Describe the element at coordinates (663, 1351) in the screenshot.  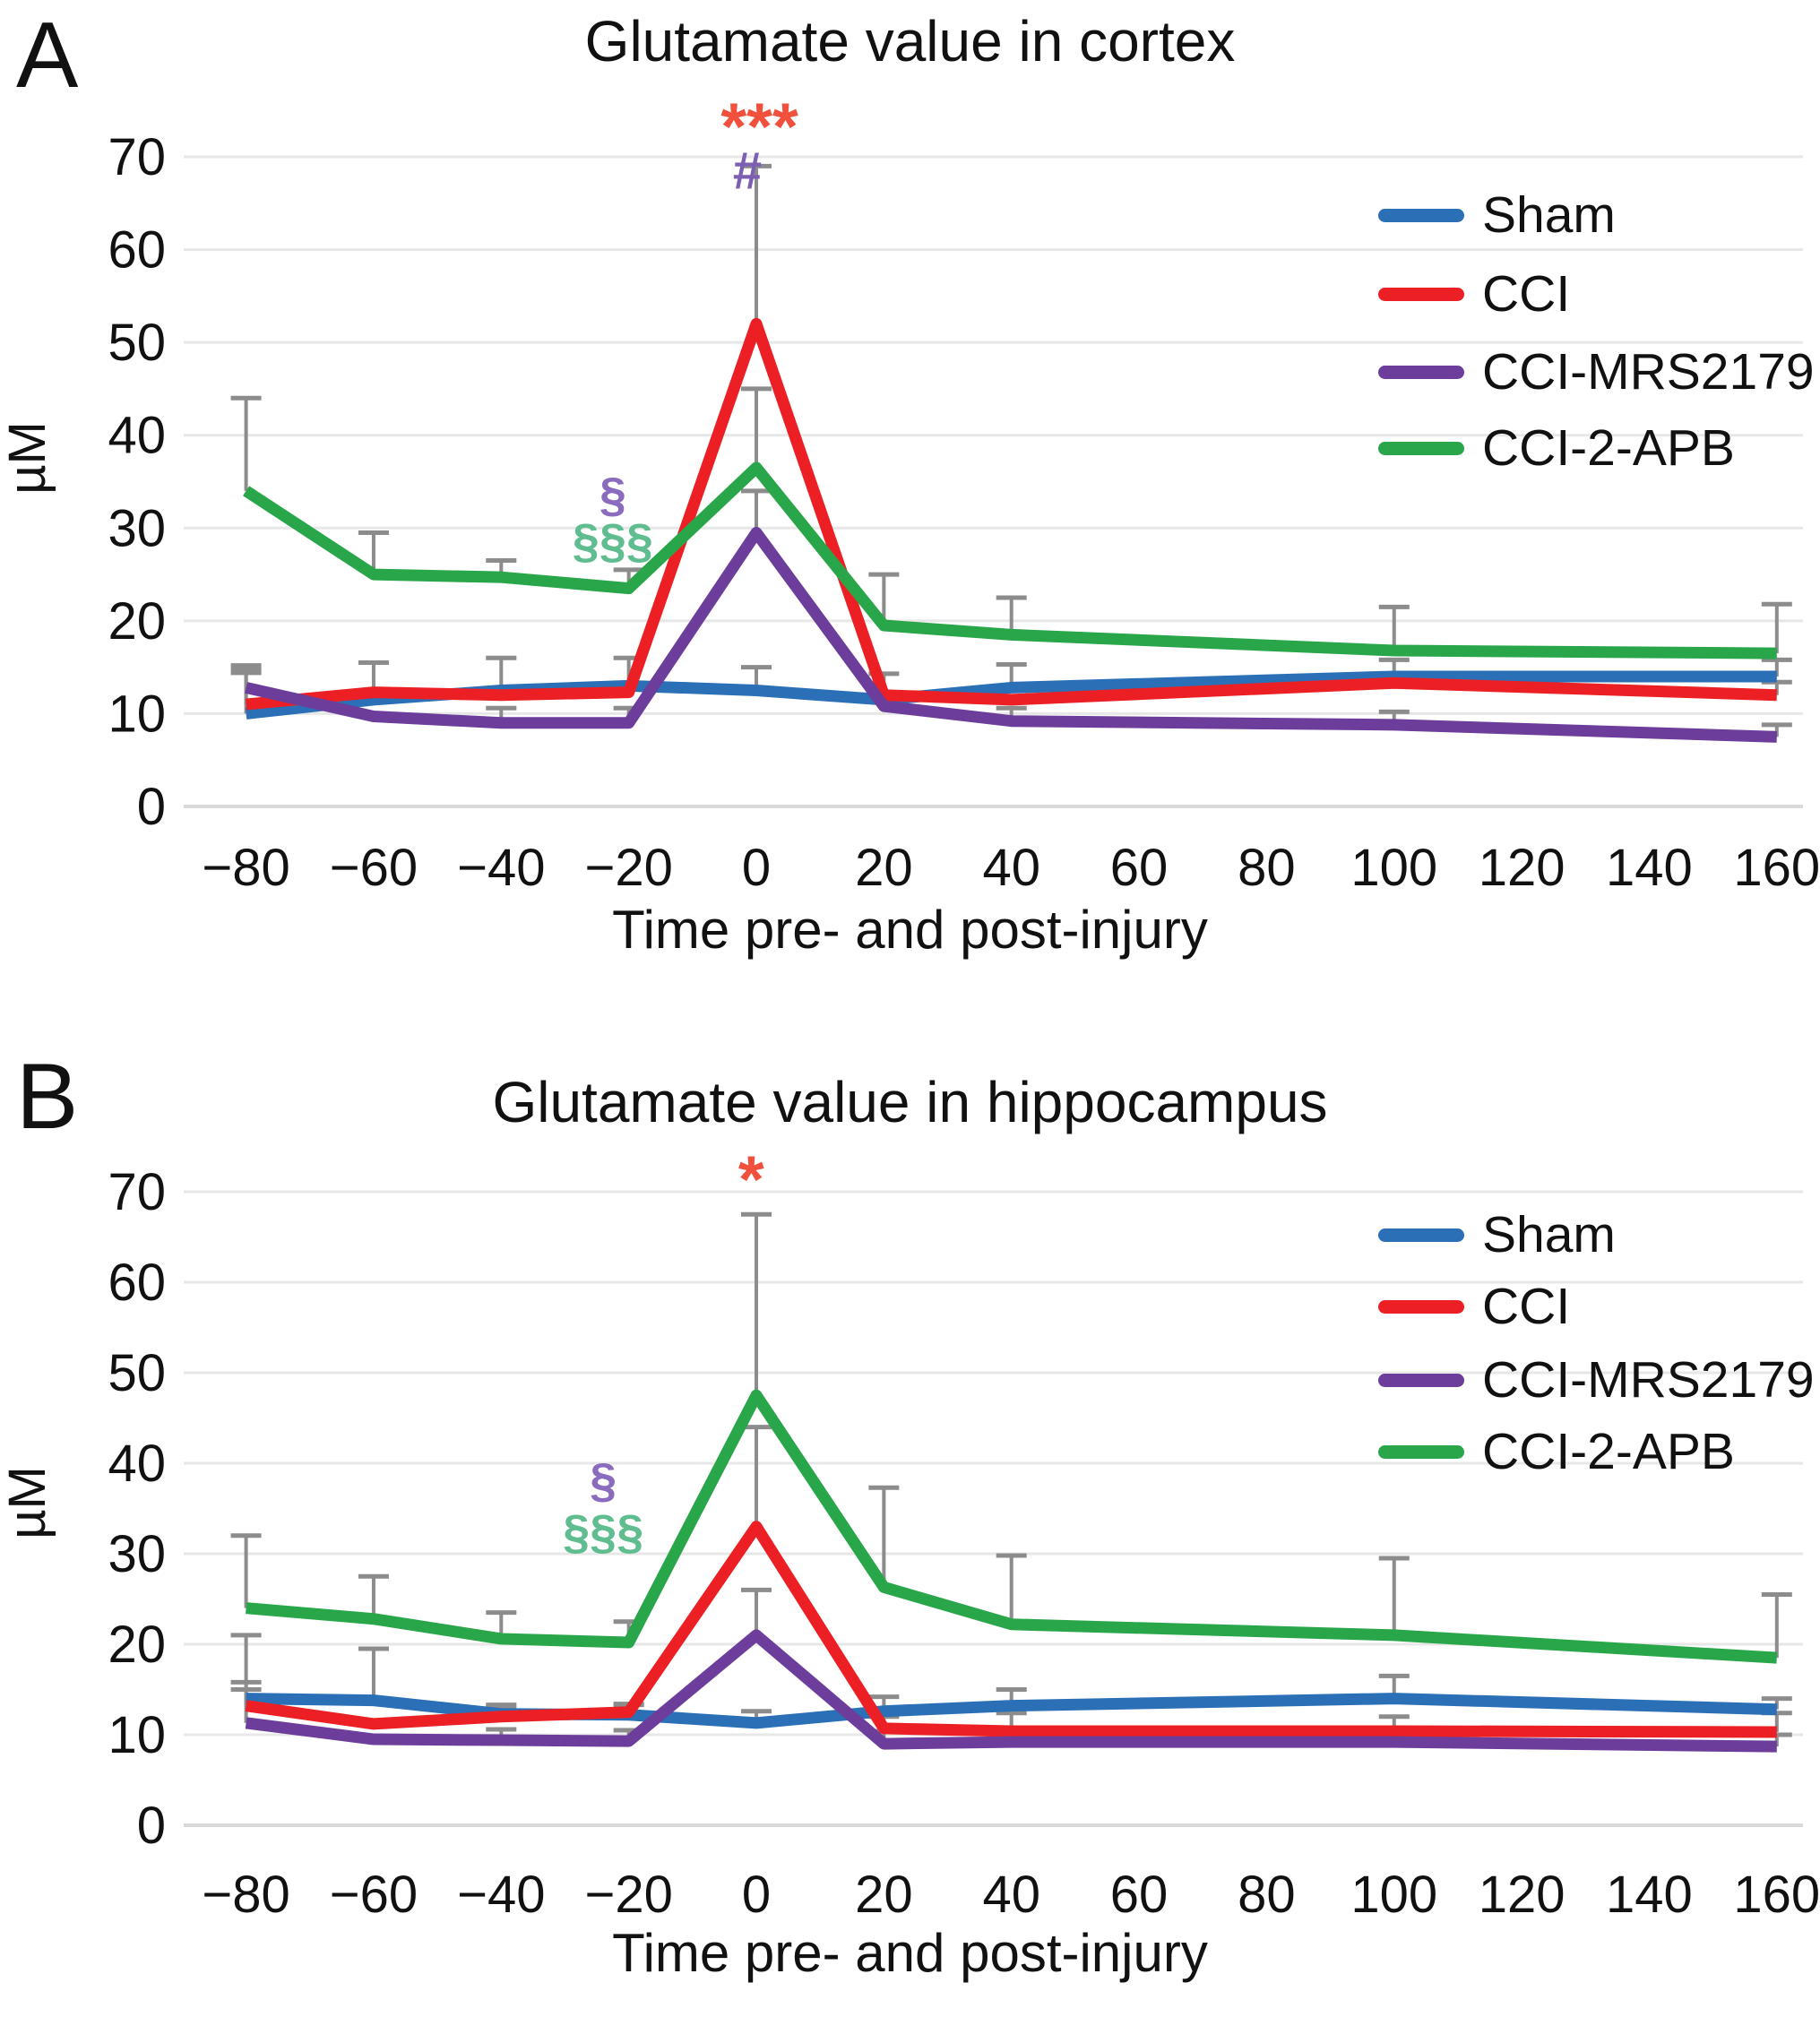
I see `annotations-panel-b: * §§§§` at that location.